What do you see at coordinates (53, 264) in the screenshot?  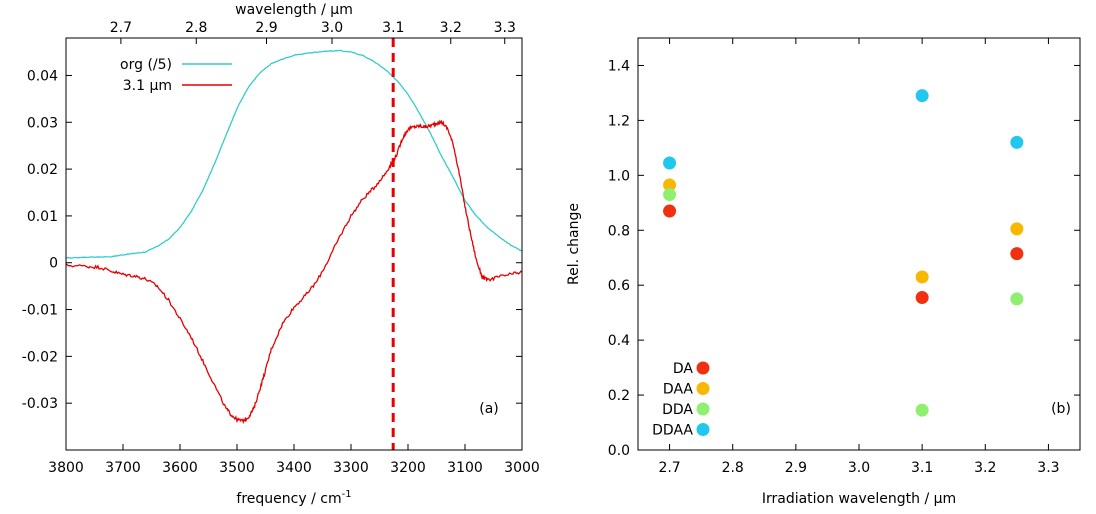 I see `y-tick-label: 0` at bounding box center [53, 264].